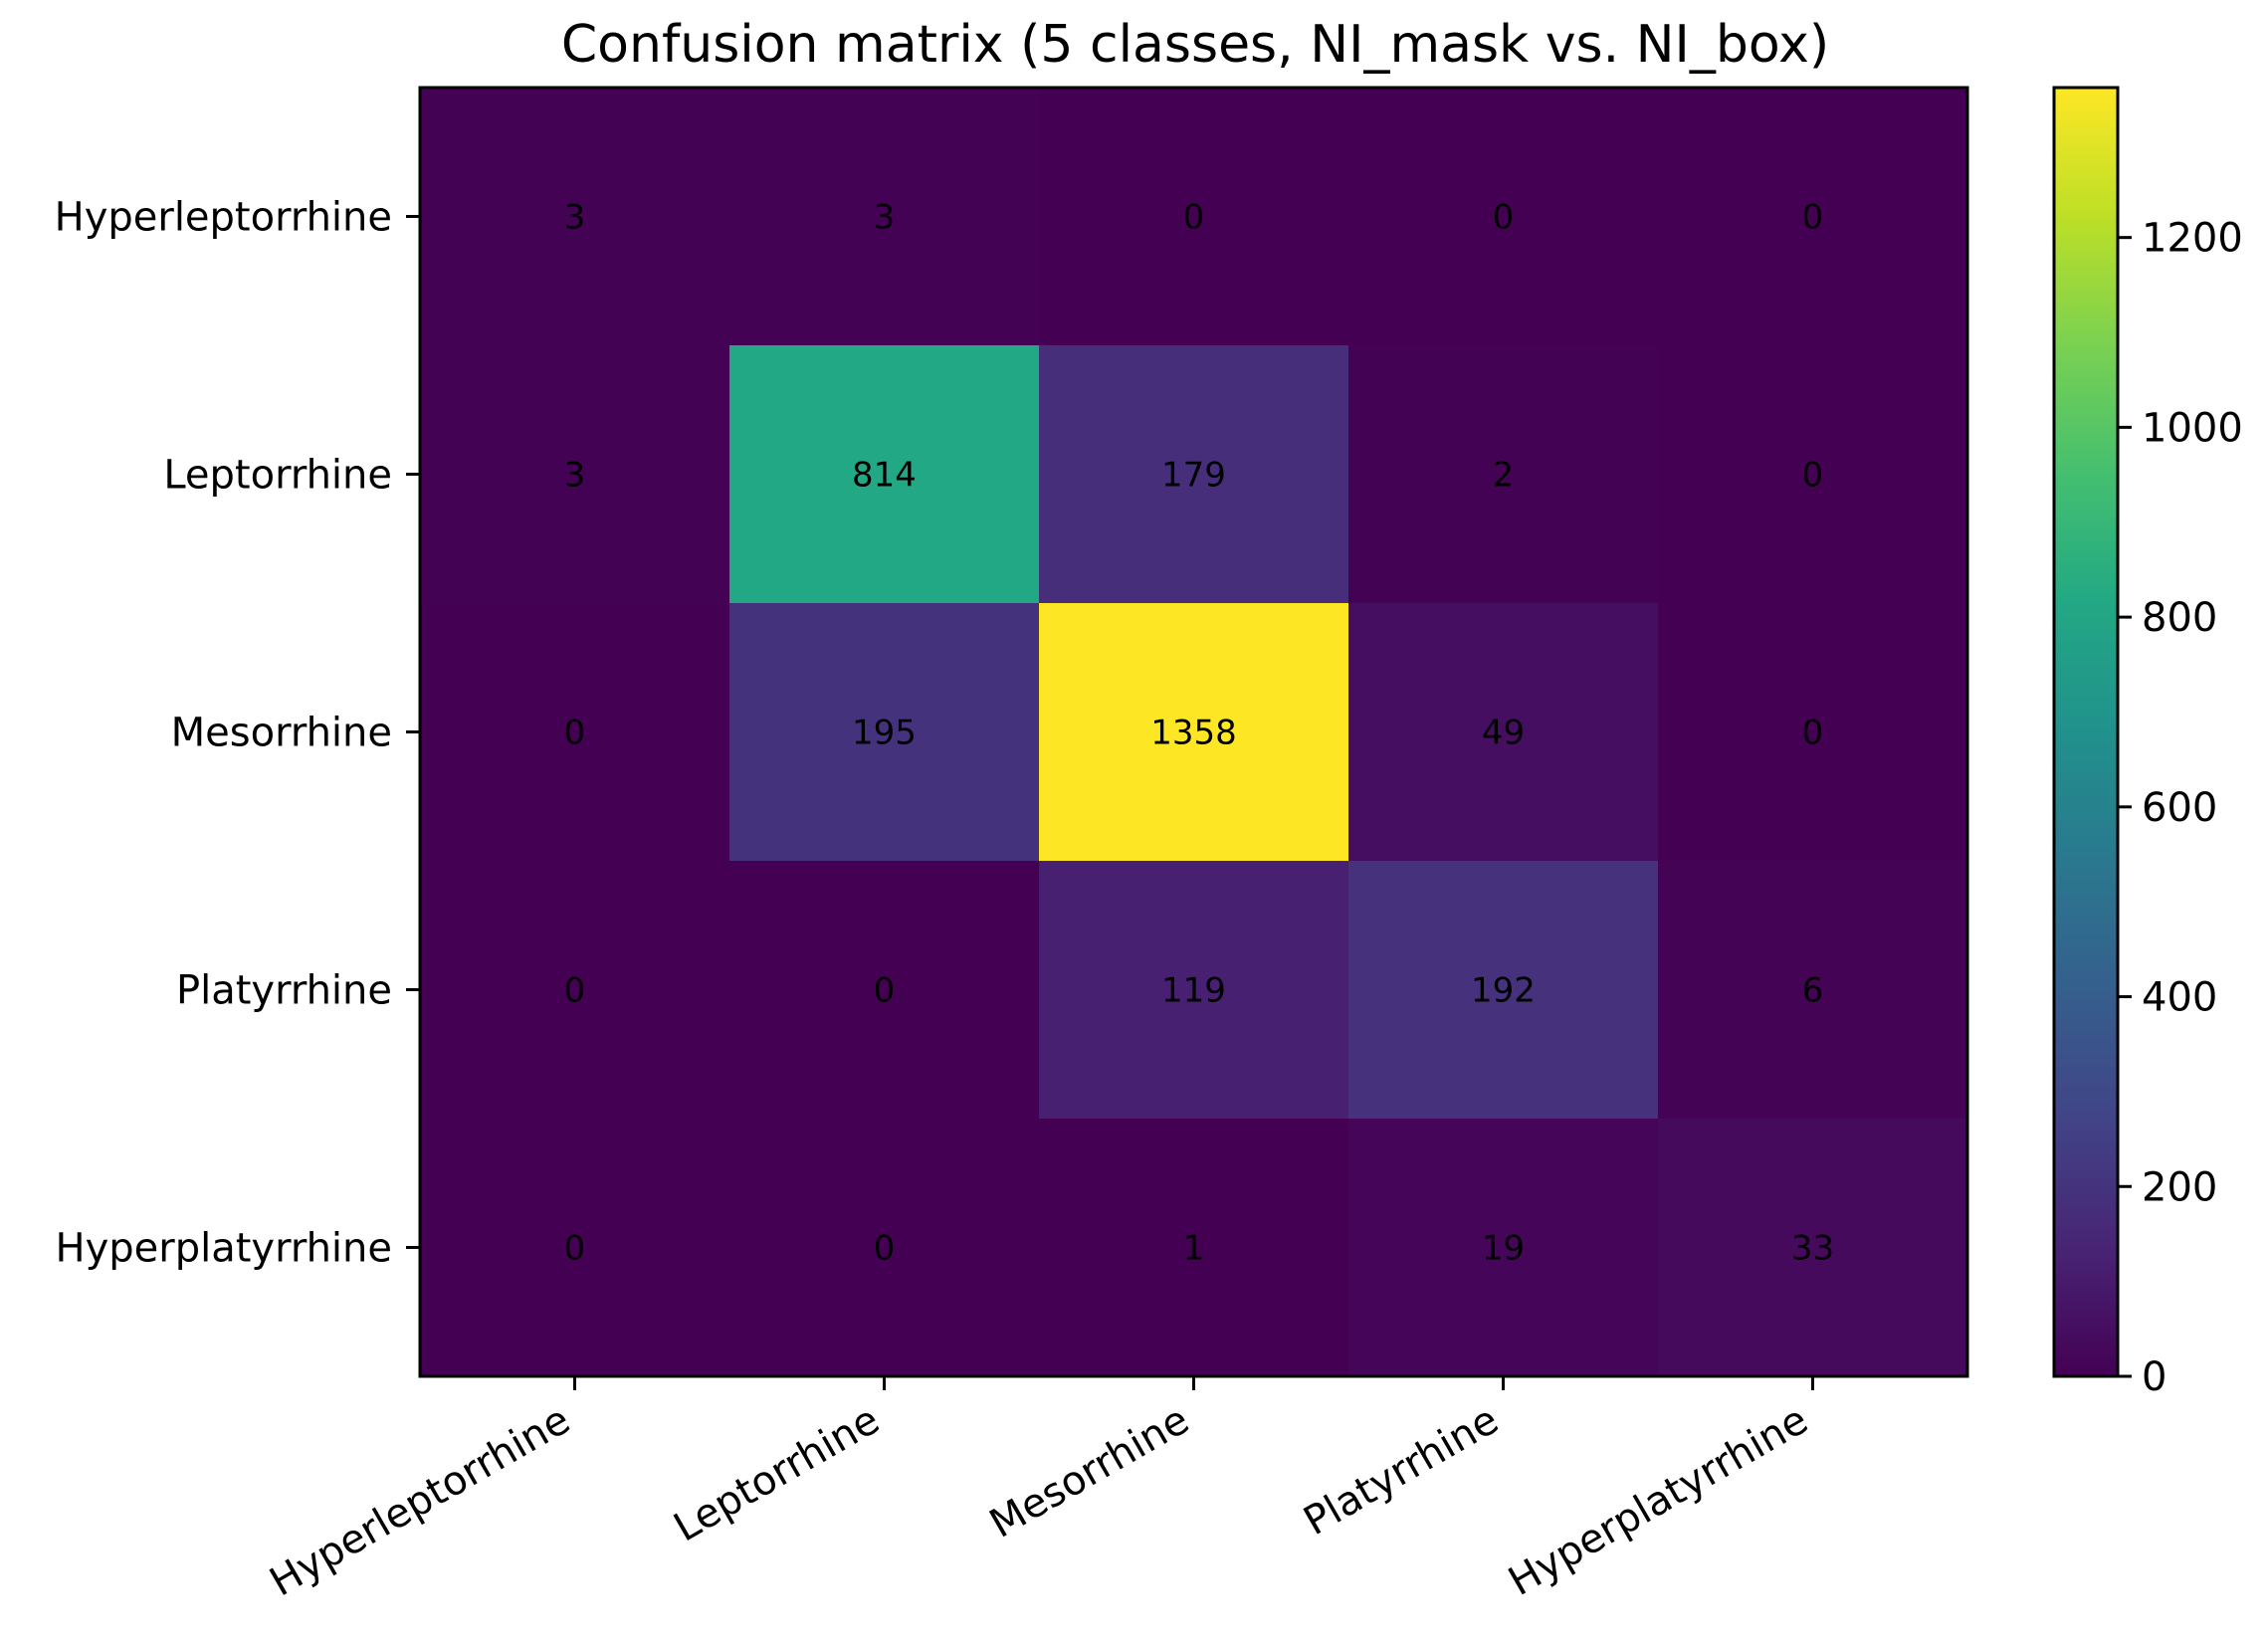 The height and width of the screenshot is (1647, 2268). What do you see at coordinates (2192, 428) in the screenshot?
I see `colorbar-tick-label: 1000` at bounding box center [2192, 428].